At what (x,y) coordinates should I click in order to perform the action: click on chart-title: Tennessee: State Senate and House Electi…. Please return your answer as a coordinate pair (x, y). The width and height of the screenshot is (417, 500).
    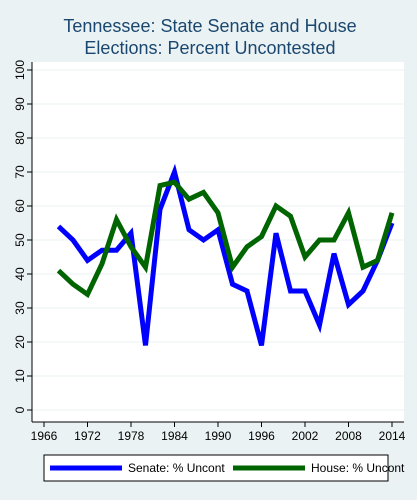
    Looking at the image, I should click on (209, 37).